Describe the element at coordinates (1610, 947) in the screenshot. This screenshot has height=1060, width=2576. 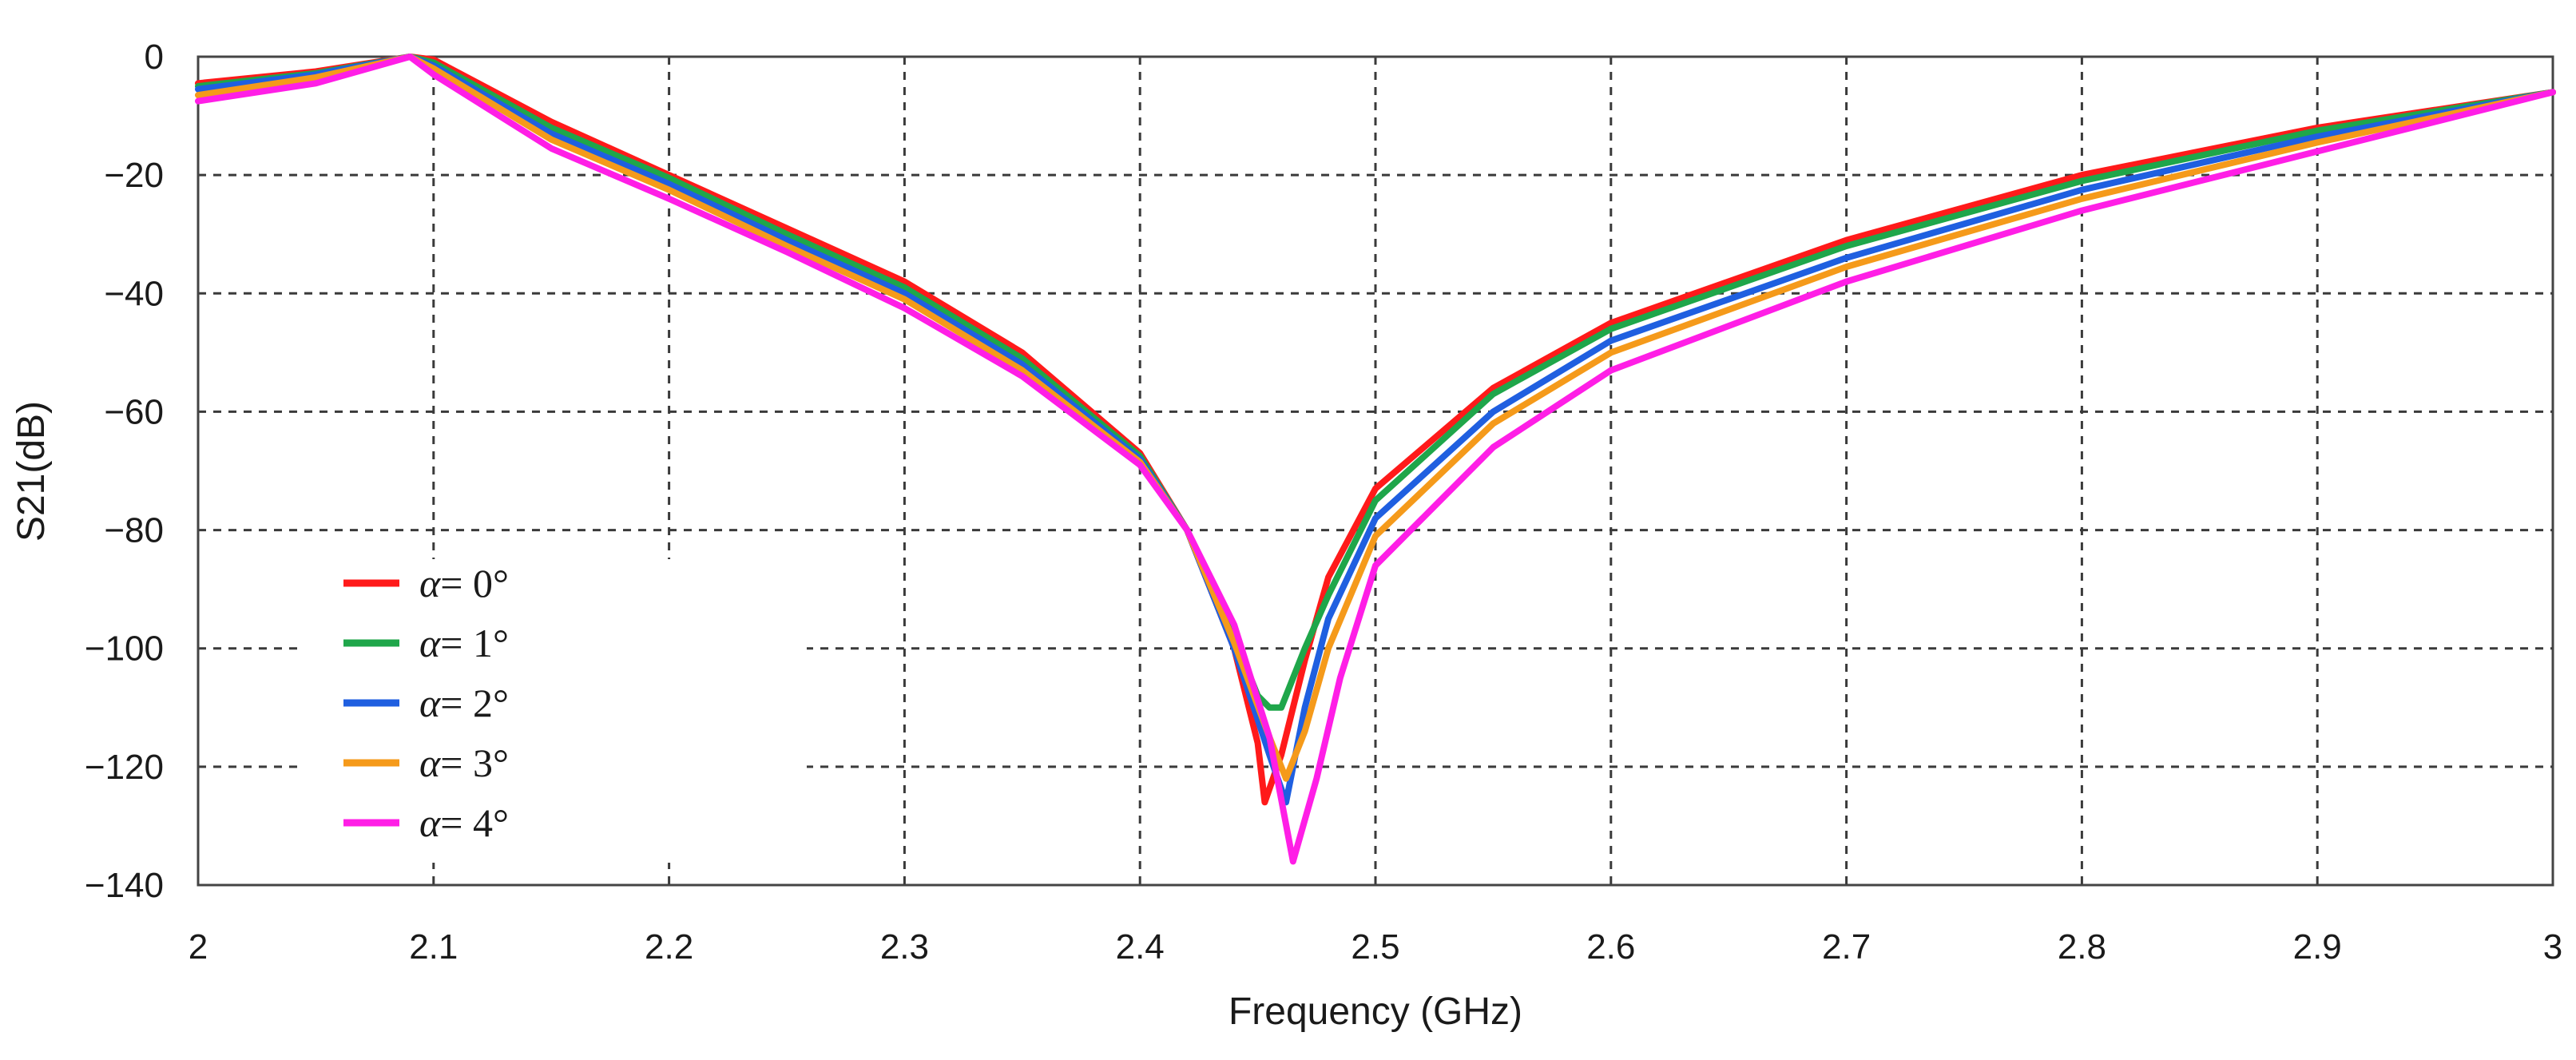
I see `x-tick-label: 2.6` at that location.